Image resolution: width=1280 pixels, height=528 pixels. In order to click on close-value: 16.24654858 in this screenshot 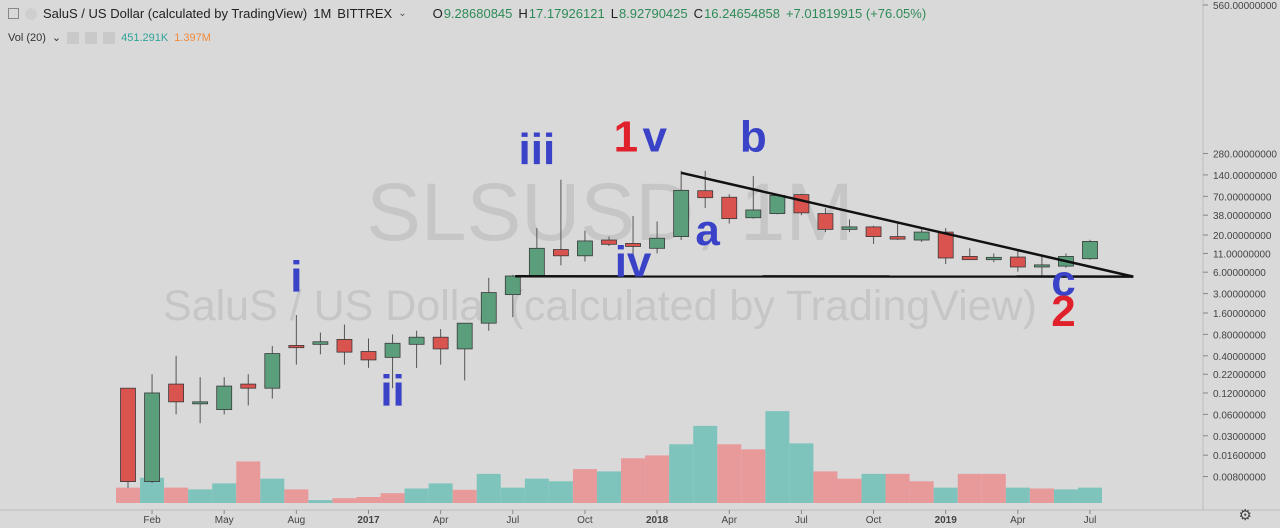, I will do `click(742, 13)`.